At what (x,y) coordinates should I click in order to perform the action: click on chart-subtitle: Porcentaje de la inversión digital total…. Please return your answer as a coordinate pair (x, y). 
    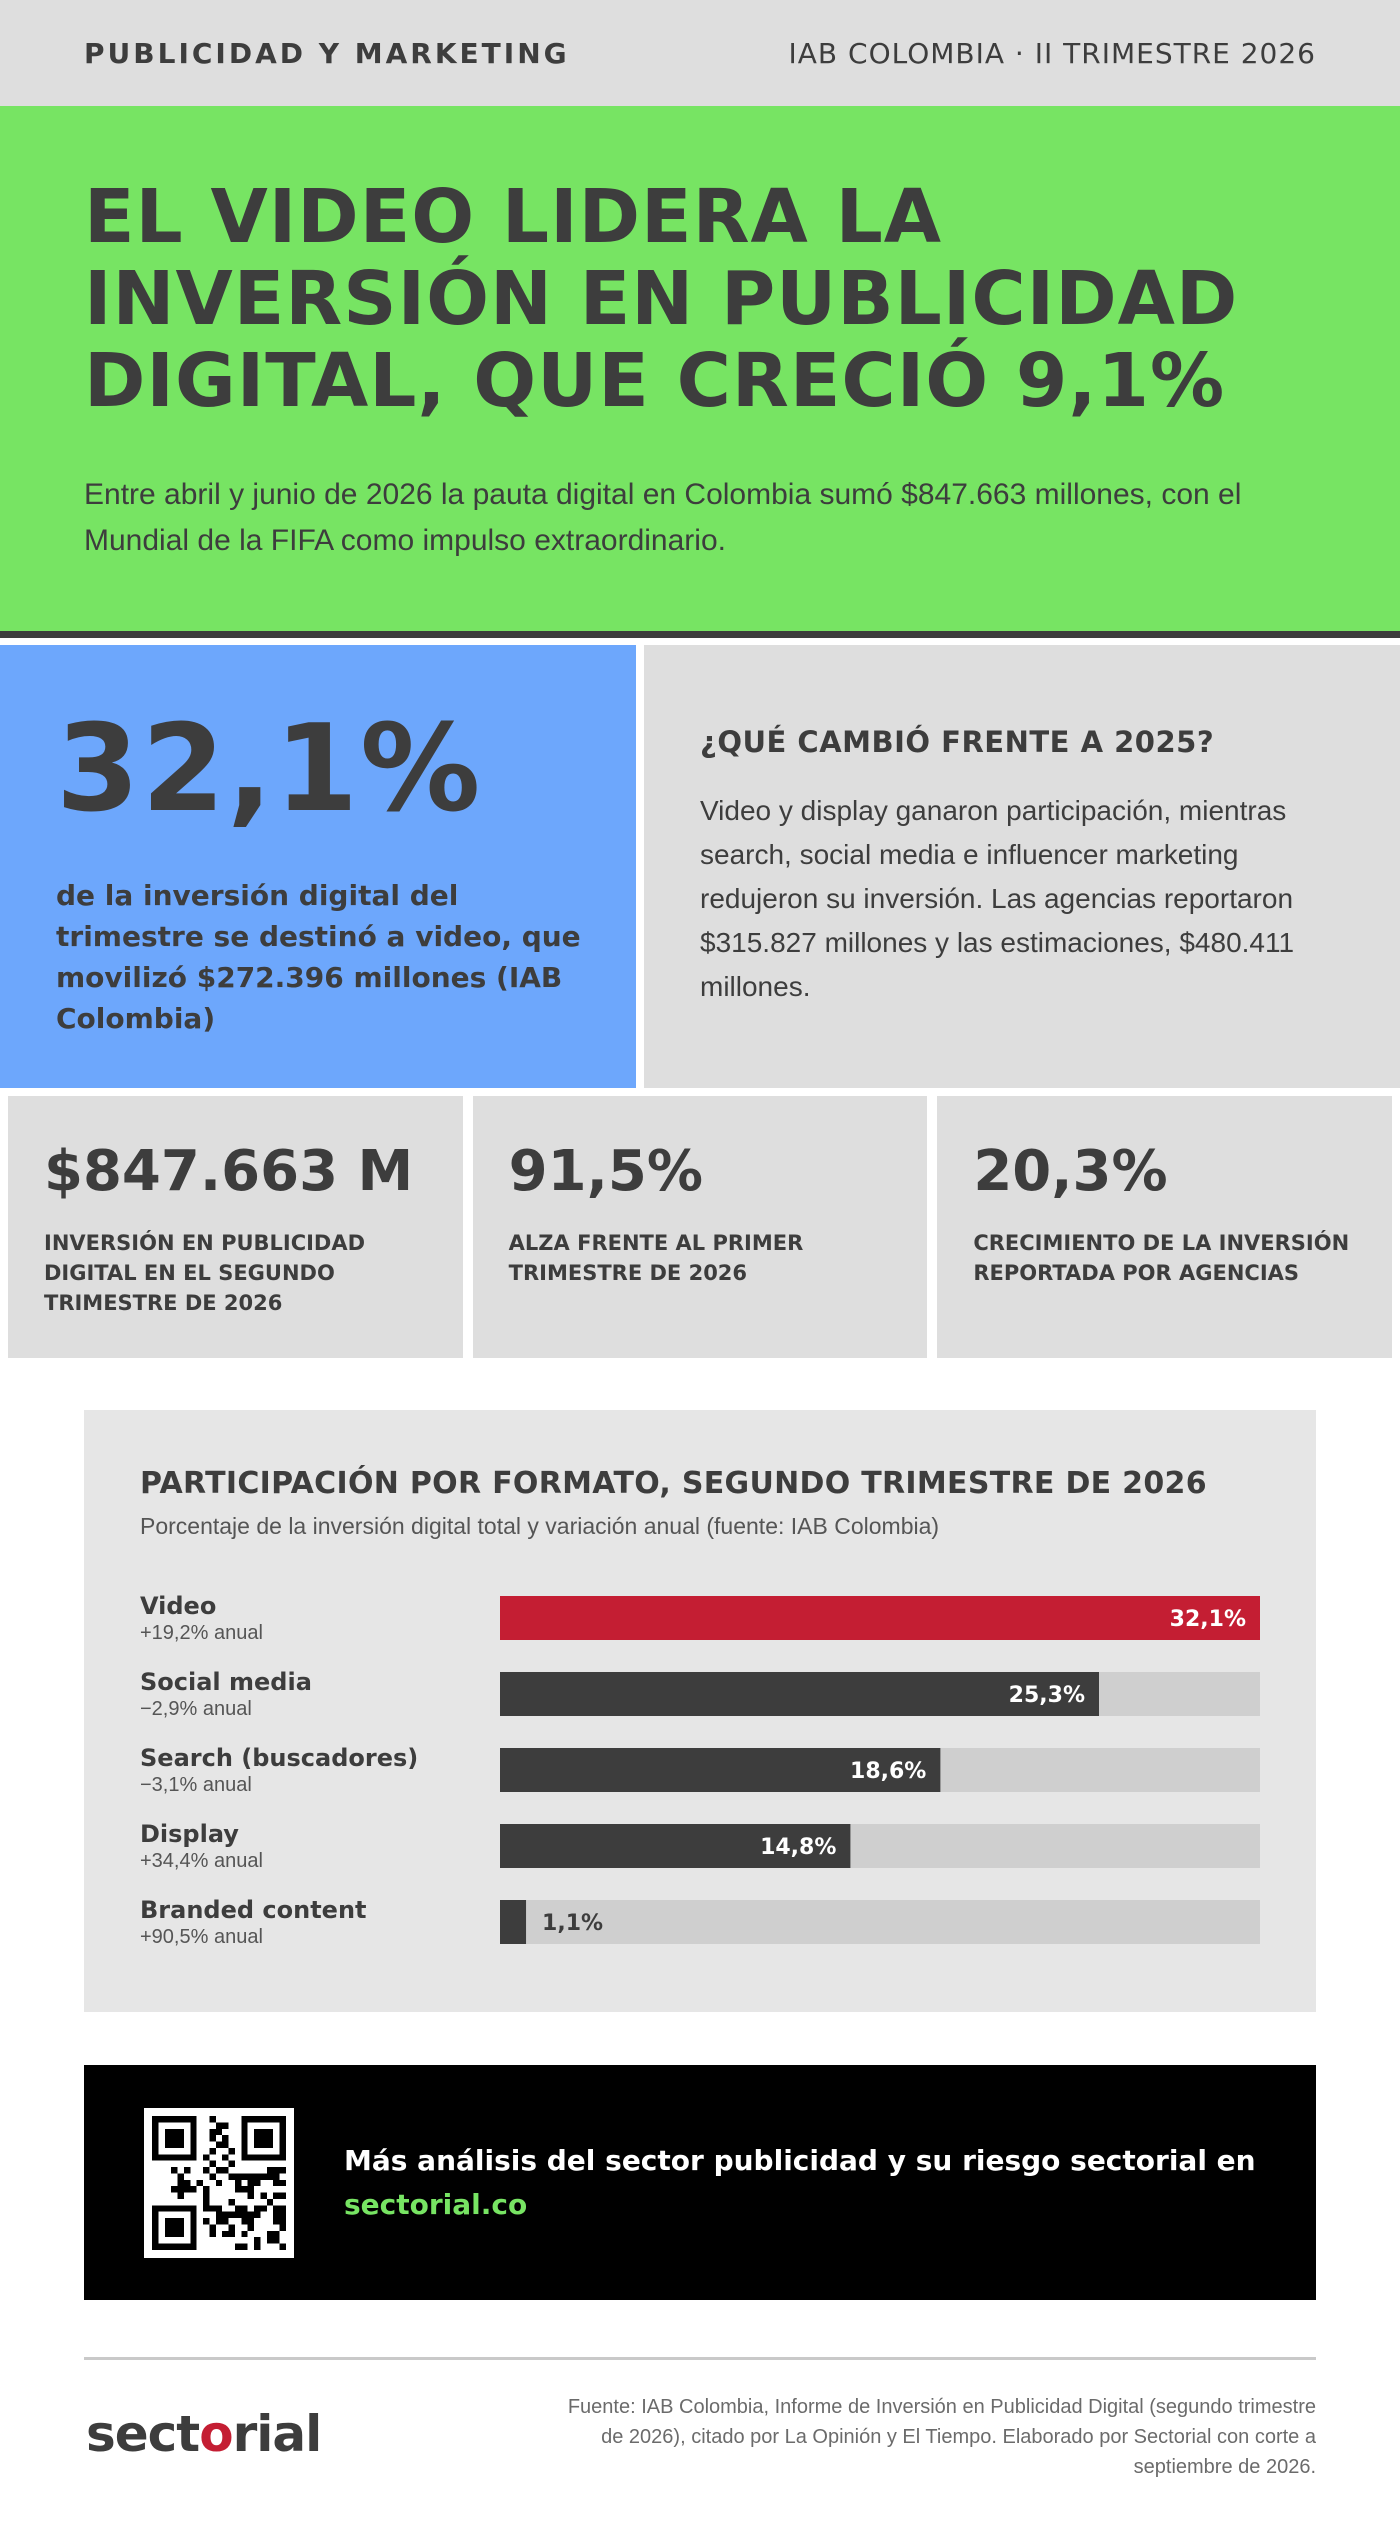
    Looking at the image, I should click on (540, 1526).